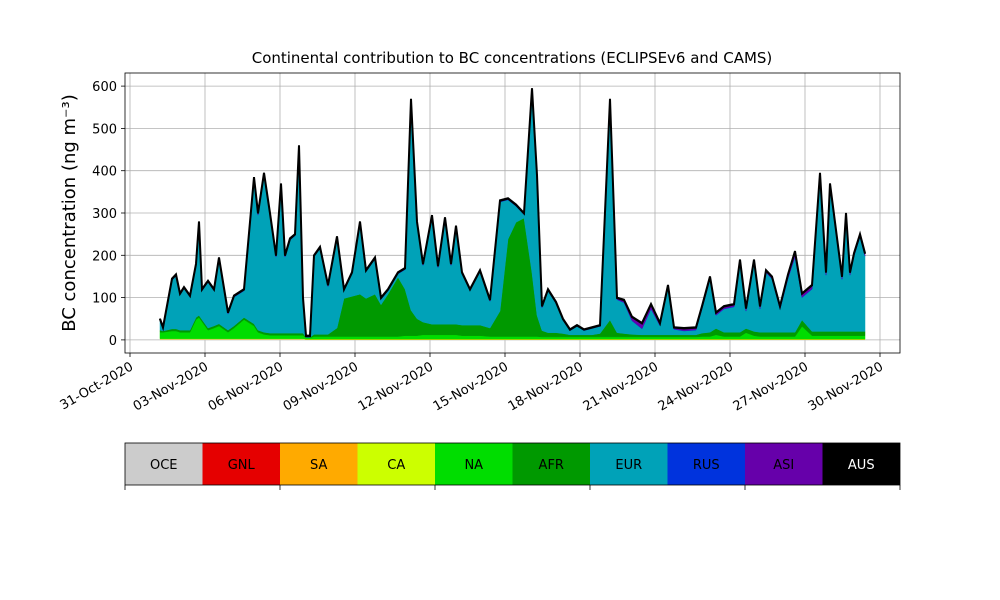 This screenshot has width=1000, height=600. What do you see at coordinates (104, 214) in the screenshot?
I see `y-tick-label: 300` at bounding box center [104, 214].